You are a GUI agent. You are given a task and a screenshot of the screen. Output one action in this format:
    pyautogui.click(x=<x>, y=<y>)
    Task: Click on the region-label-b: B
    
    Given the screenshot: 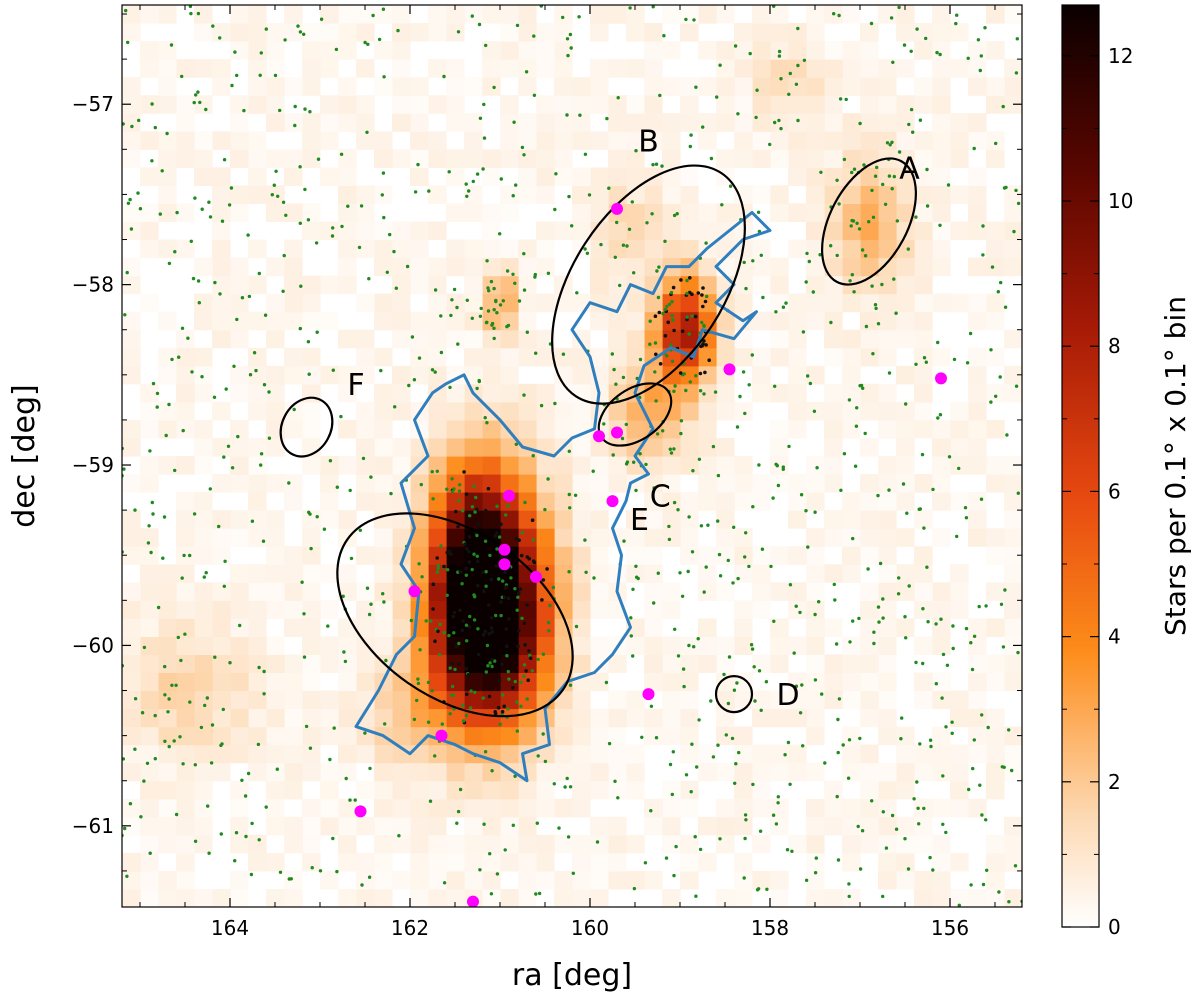 What is the action you would take?
    pyautogui.click(x=648, y=141)
    